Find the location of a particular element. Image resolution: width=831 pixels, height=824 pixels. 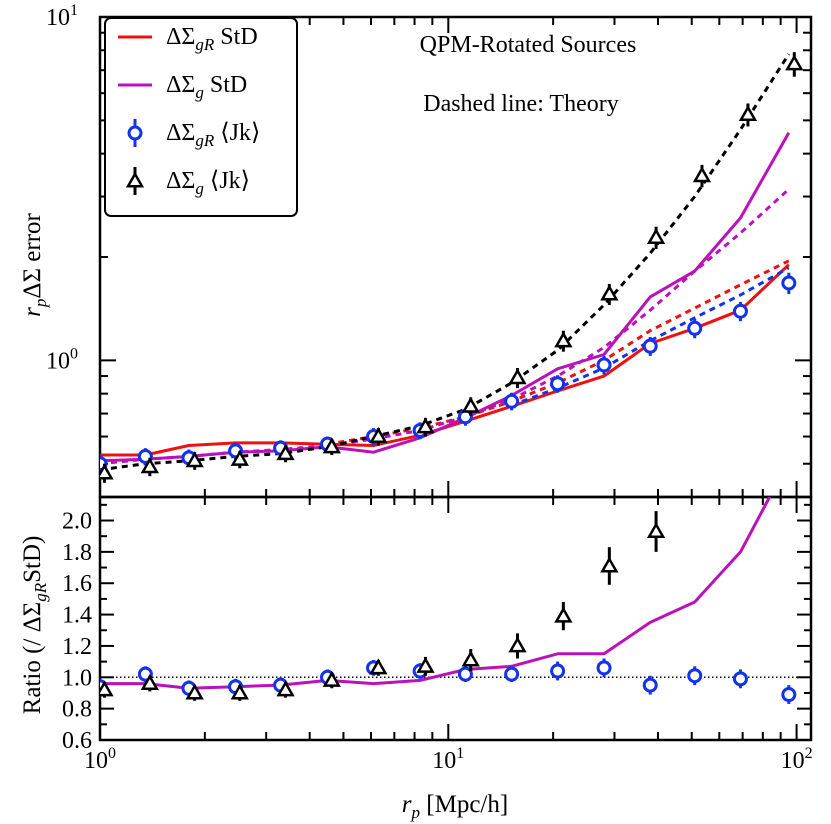

y-tick-label: 0.8 is located at coordinates (77, 710).